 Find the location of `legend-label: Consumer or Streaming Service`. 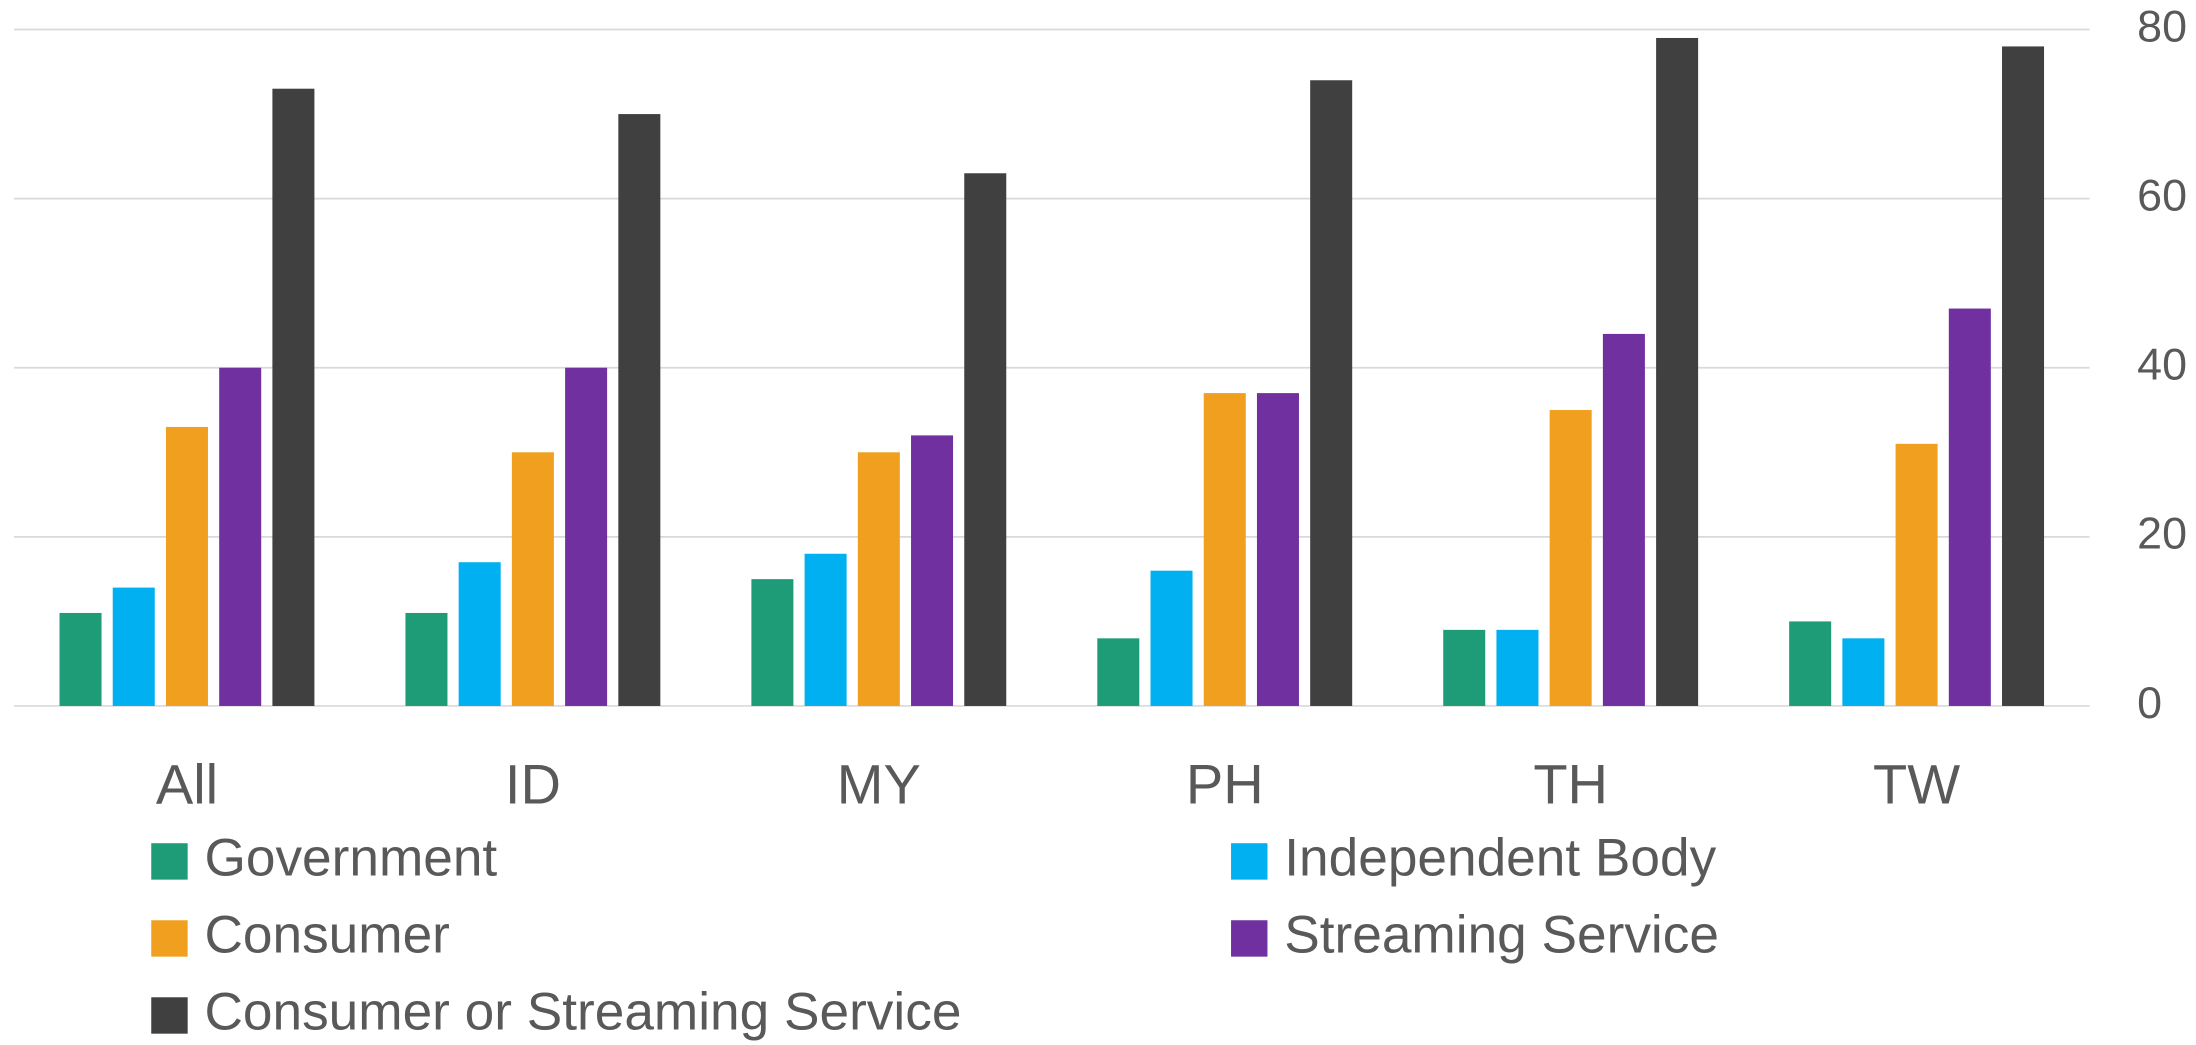

legend-label: Consumer or Streaming Service is located at coordinates (582, 1012).